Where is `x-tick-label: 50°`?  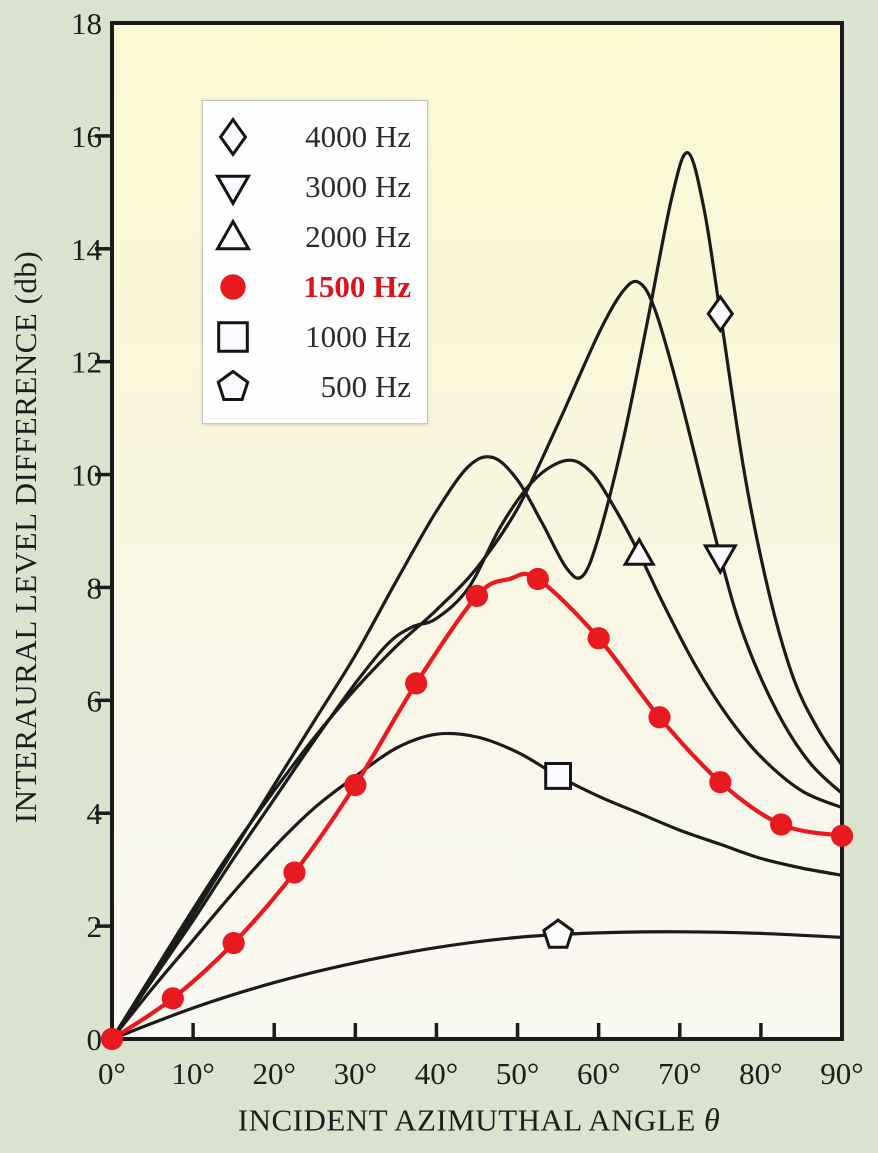 x-tick-label: 50° is located at coordinates (517, 1073).